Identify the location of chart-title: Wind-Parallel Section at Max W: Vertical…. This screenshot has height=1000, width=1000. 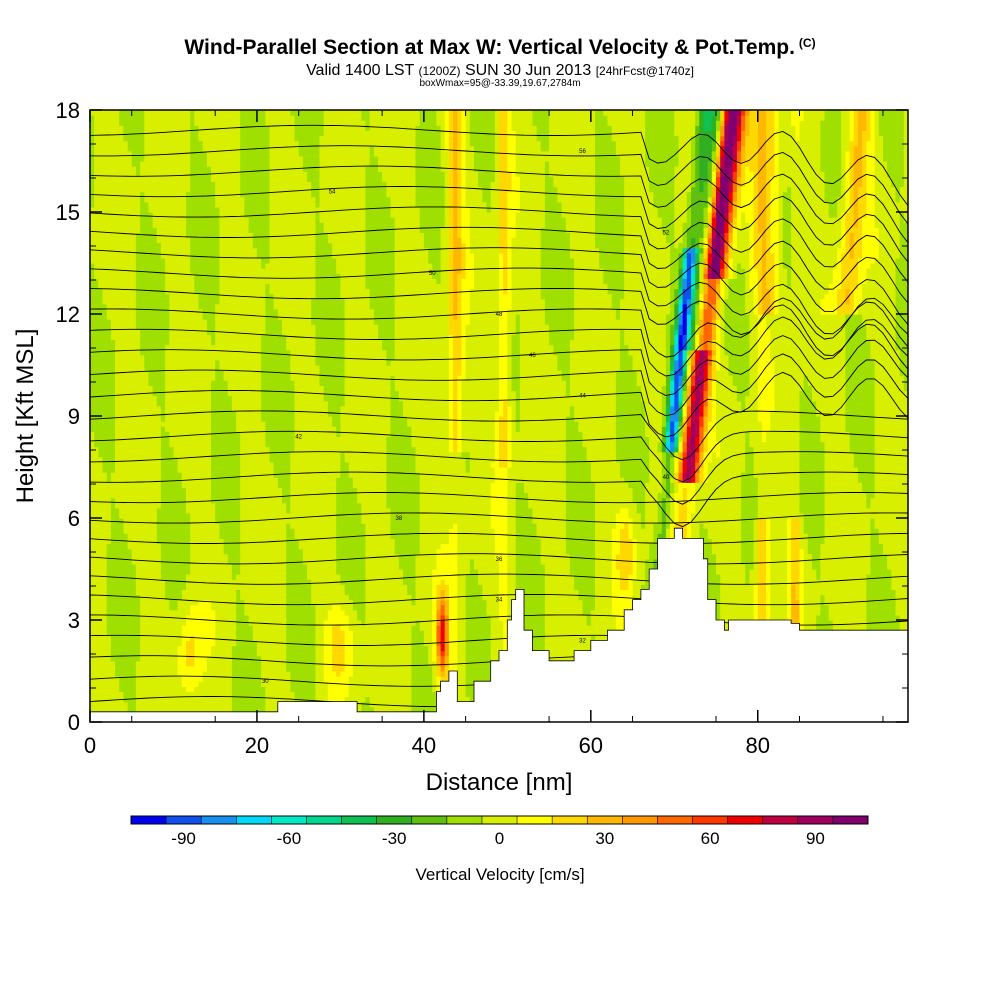
(500, 48).